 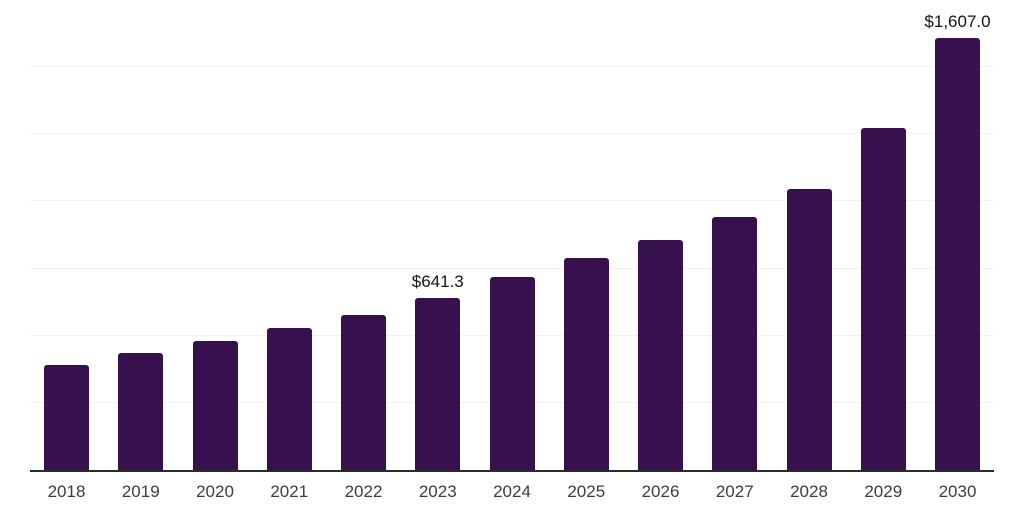 What do you see at coordinates (215, 405) in the screenshot?
I see `bar-2020` at bounding box center [215, 405].